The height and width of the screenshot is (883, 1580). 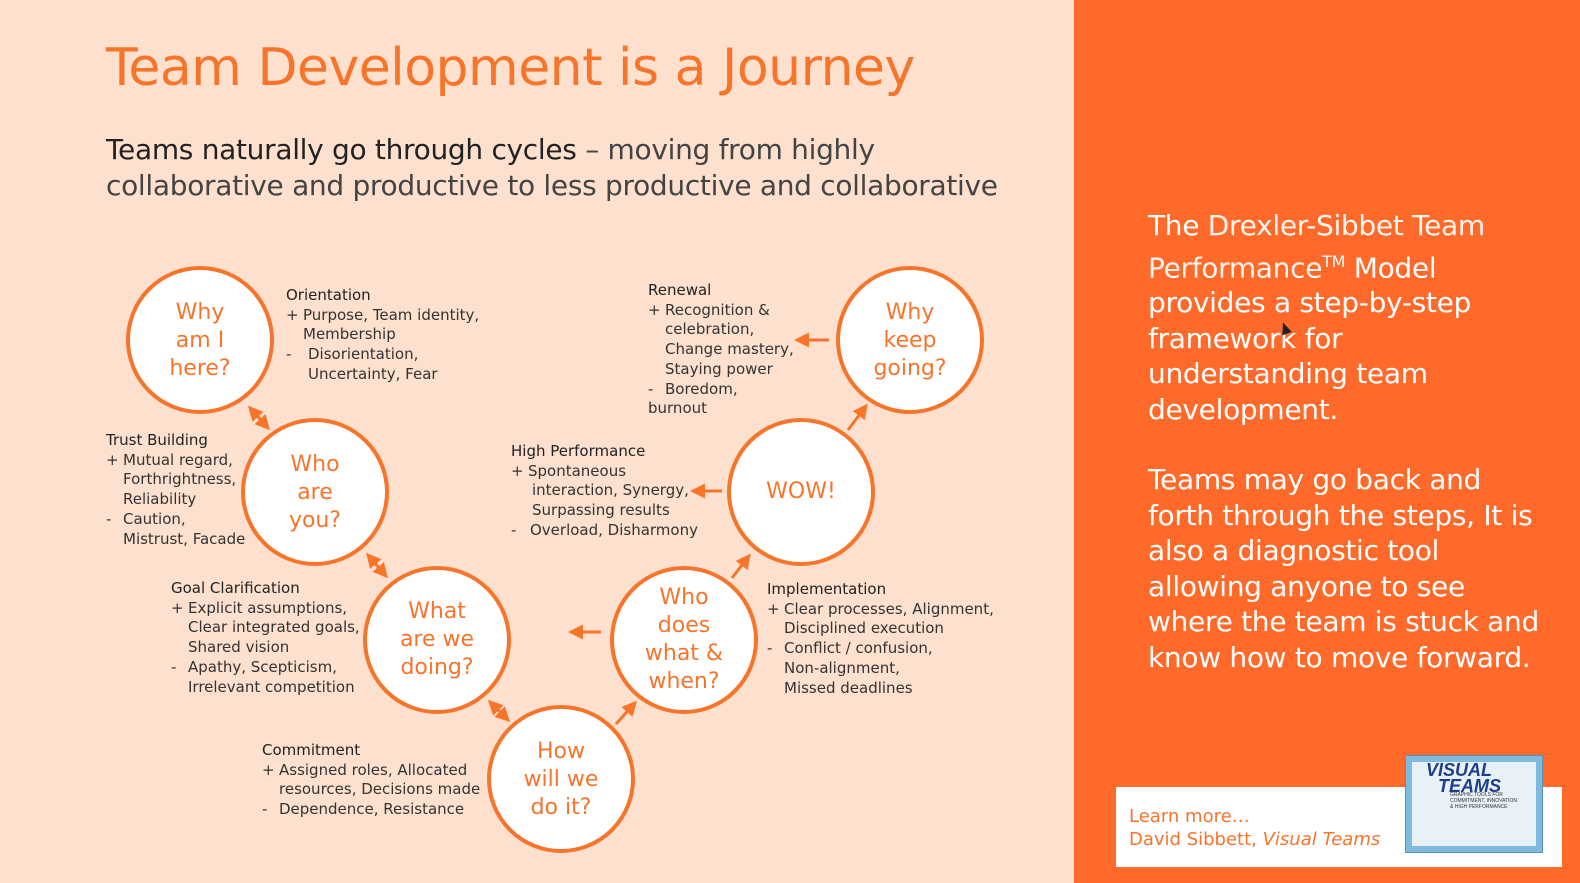 I want to click on stage-name: Goal Clarification, so click(x=235, y=588).